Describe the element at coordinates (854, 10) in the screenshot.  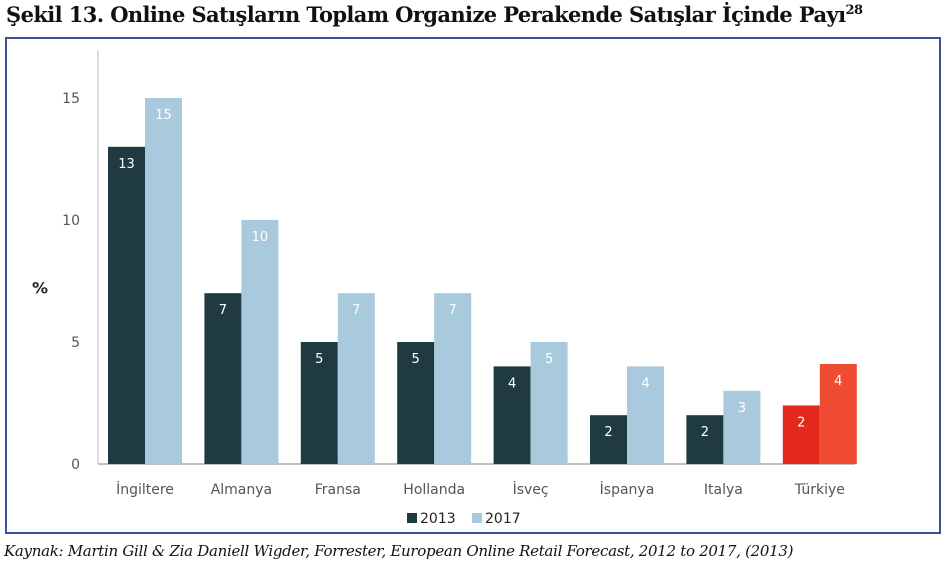
I see `title-footnote: 28` at that location.